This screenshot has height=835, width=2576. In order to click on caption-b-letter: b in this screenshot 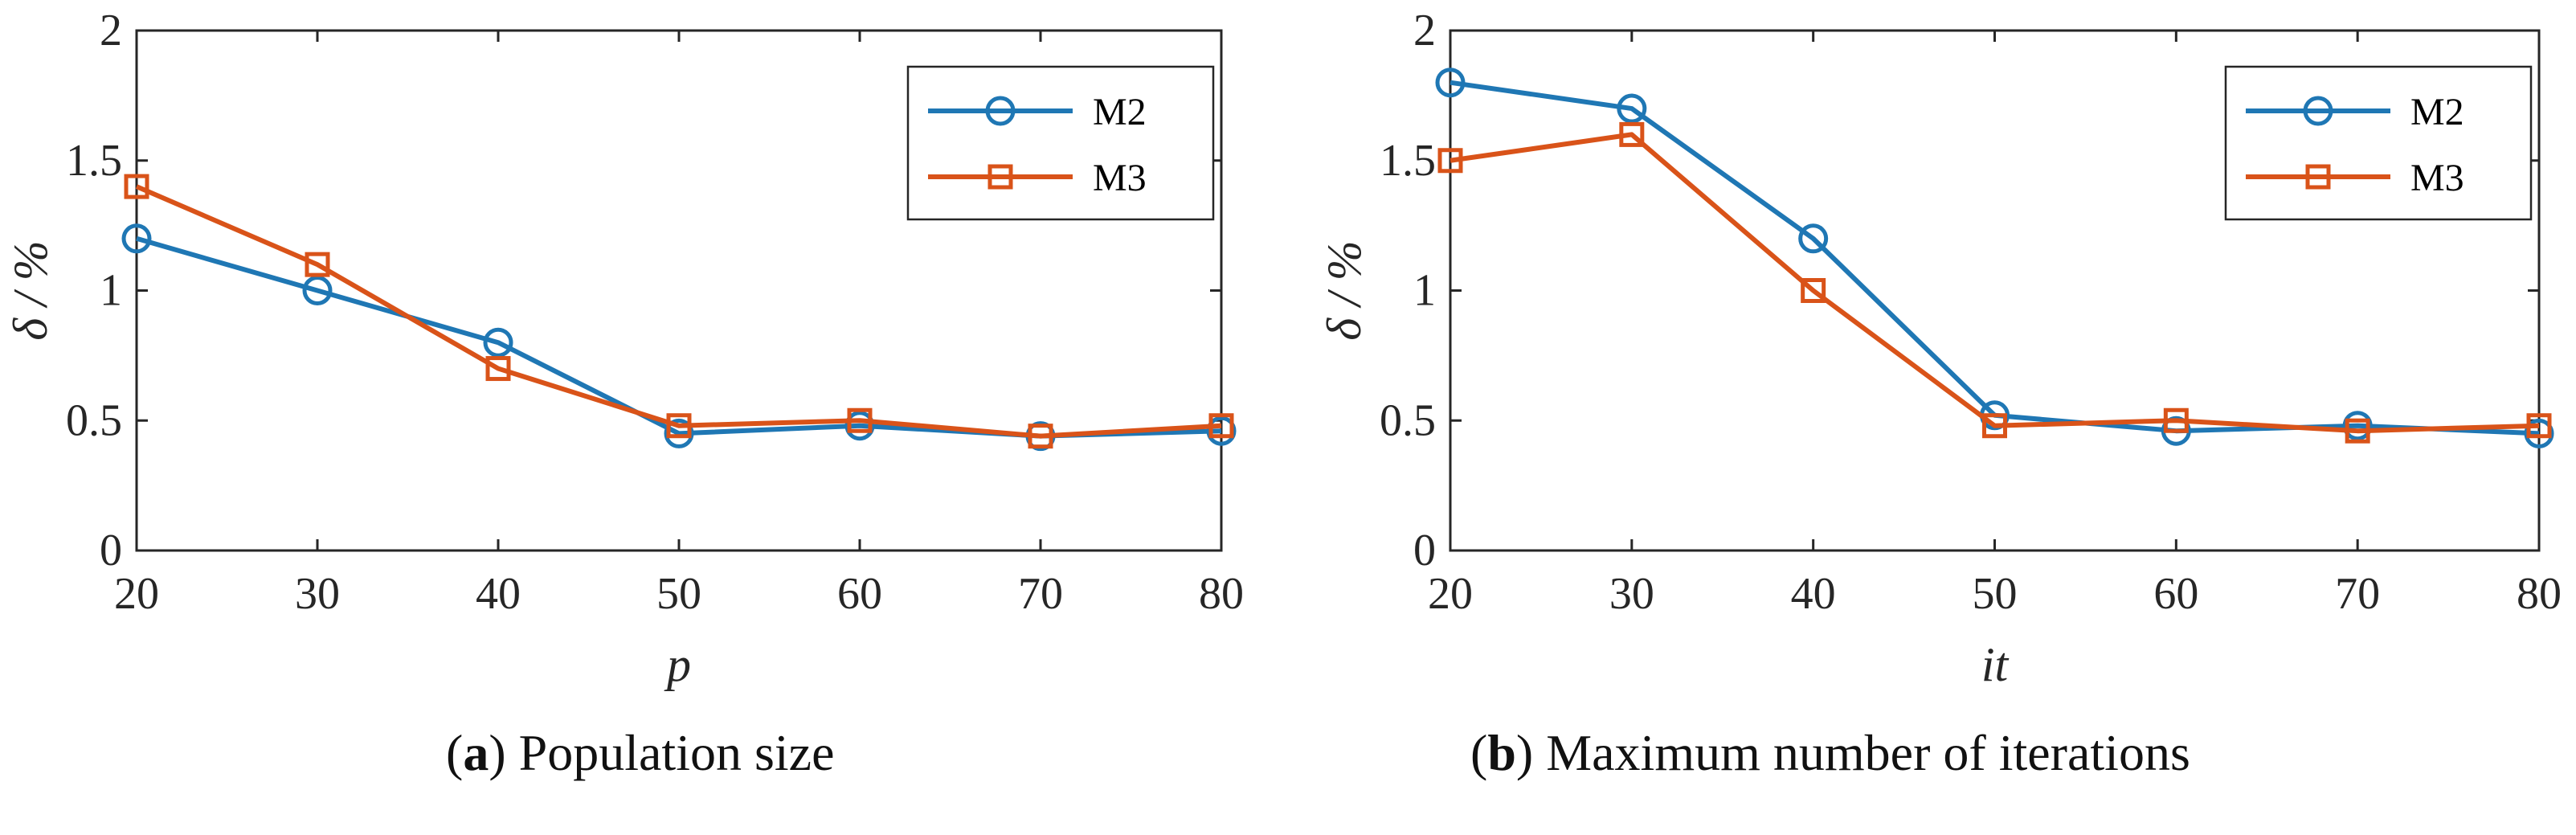, I will do `click(1501, 752)`.